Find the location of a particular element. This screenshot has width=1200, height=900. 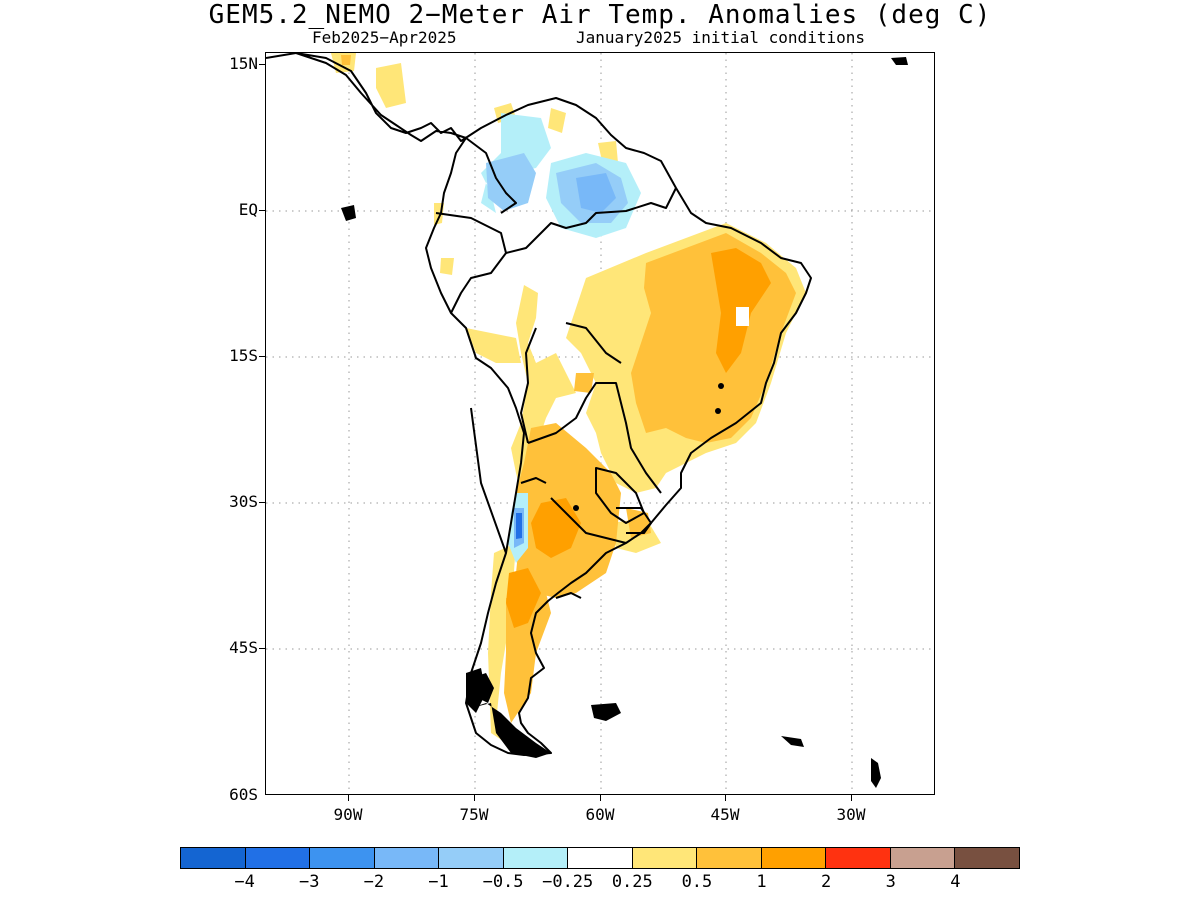

colorbar-label: −0.5 is located at coordinates (503, 882).